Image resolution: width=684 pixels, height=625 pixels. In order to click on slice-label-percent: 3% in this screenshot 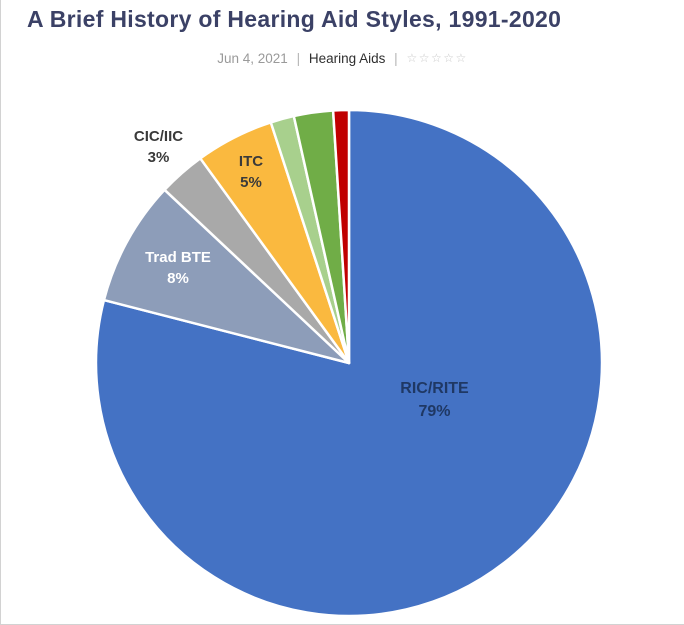, I will do `click(158, 157)`.